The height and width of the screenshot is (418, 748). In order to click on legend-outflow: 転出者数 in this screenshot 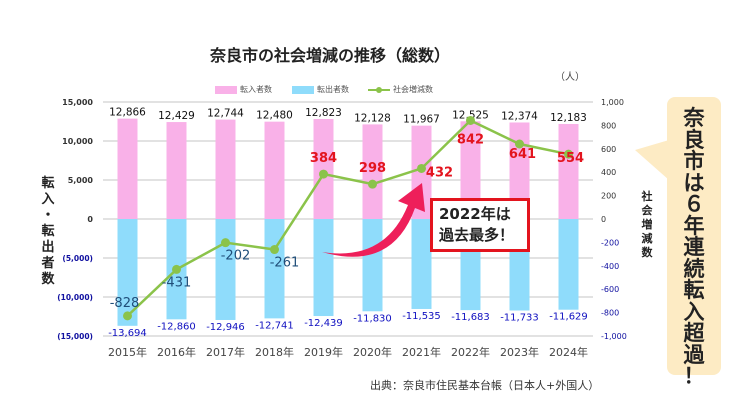, I will do `click(320, 89)`.